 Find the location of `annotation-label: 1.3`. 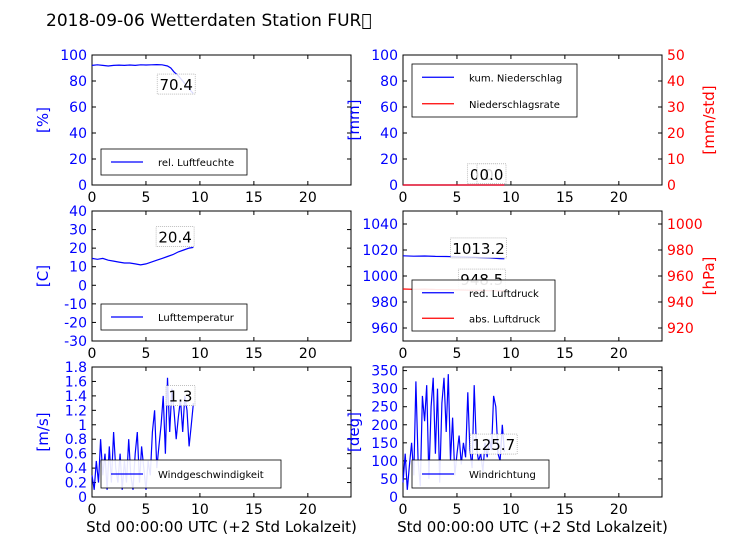

annotation-label: 1.3 is located at coordinates (181, 397).